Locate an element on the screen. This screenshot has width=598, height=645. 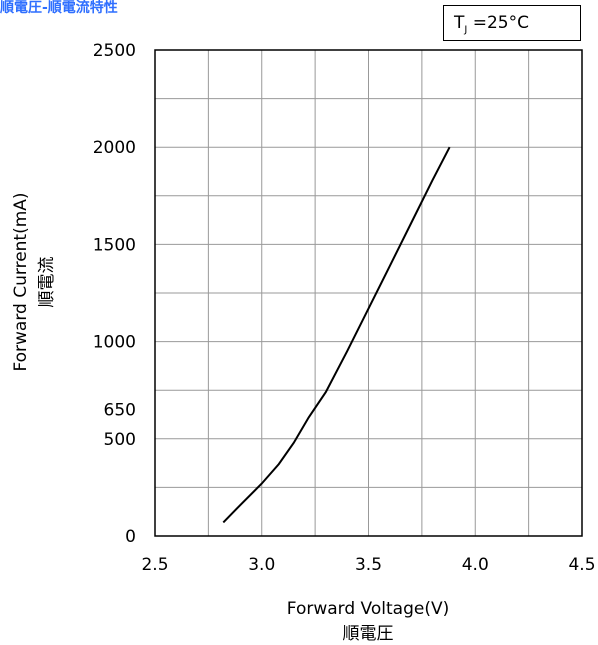
x-tick-label: 2.5 is located at coordinates (154, 565).